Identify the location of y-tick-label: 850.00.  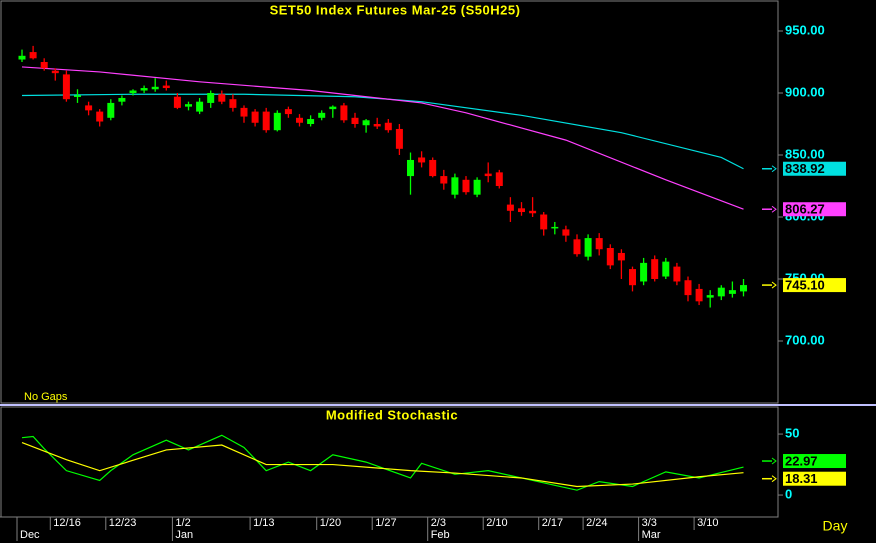
(805, 153).